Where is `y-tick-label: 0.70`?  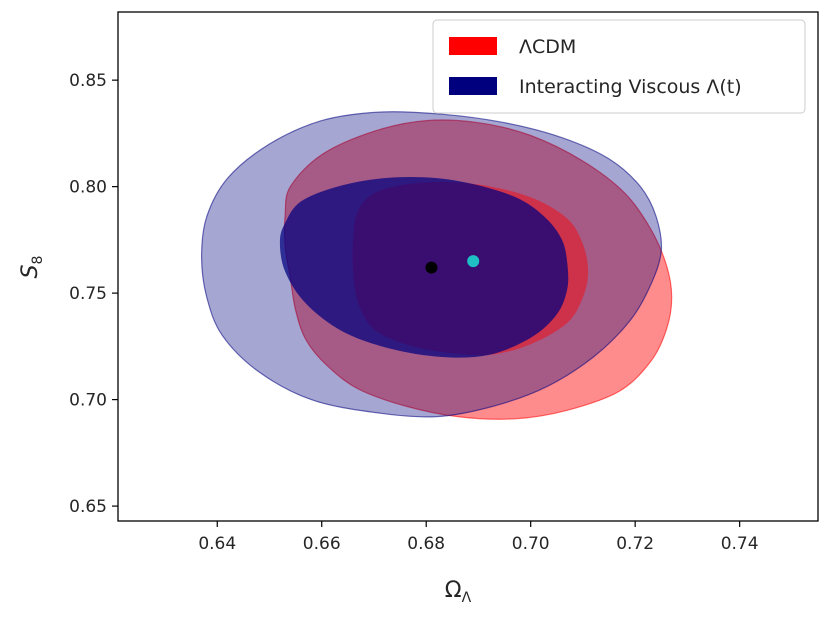 y-tick-label: 0.70 is located at coordinates (88, 401).